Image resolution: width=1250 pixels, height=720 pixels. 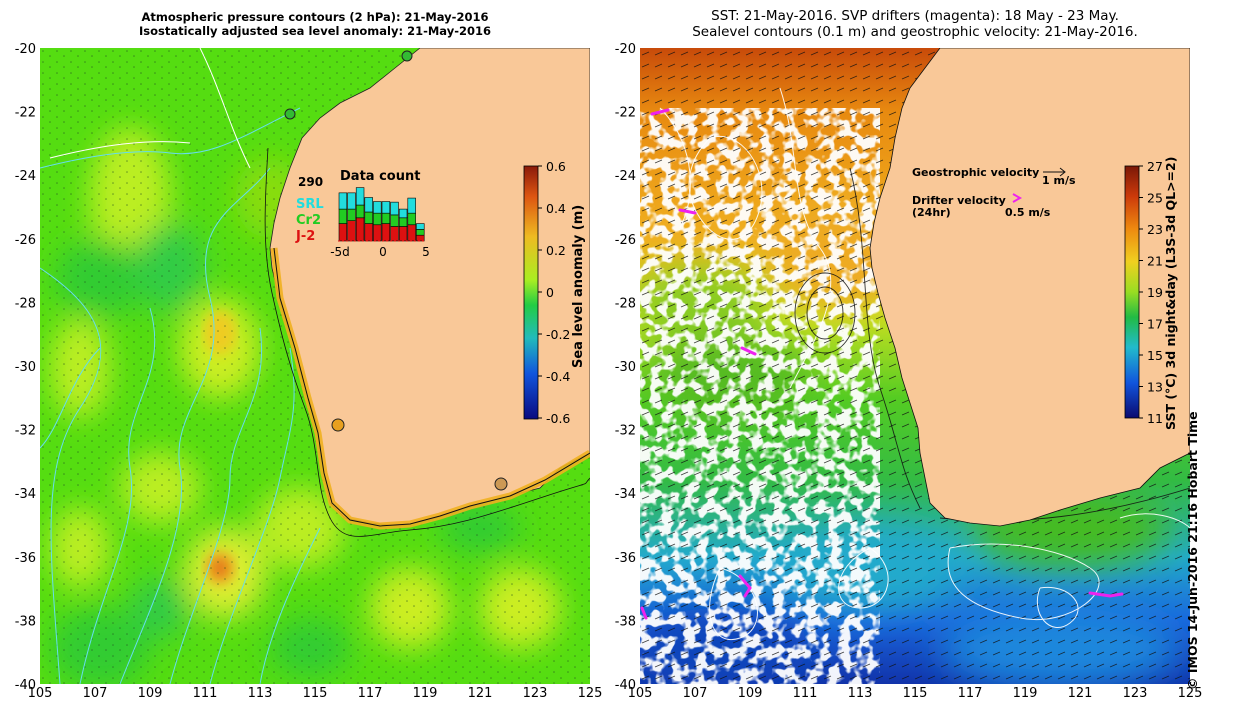 I want to click on sla-colorbar, so click(x=531, y=292).